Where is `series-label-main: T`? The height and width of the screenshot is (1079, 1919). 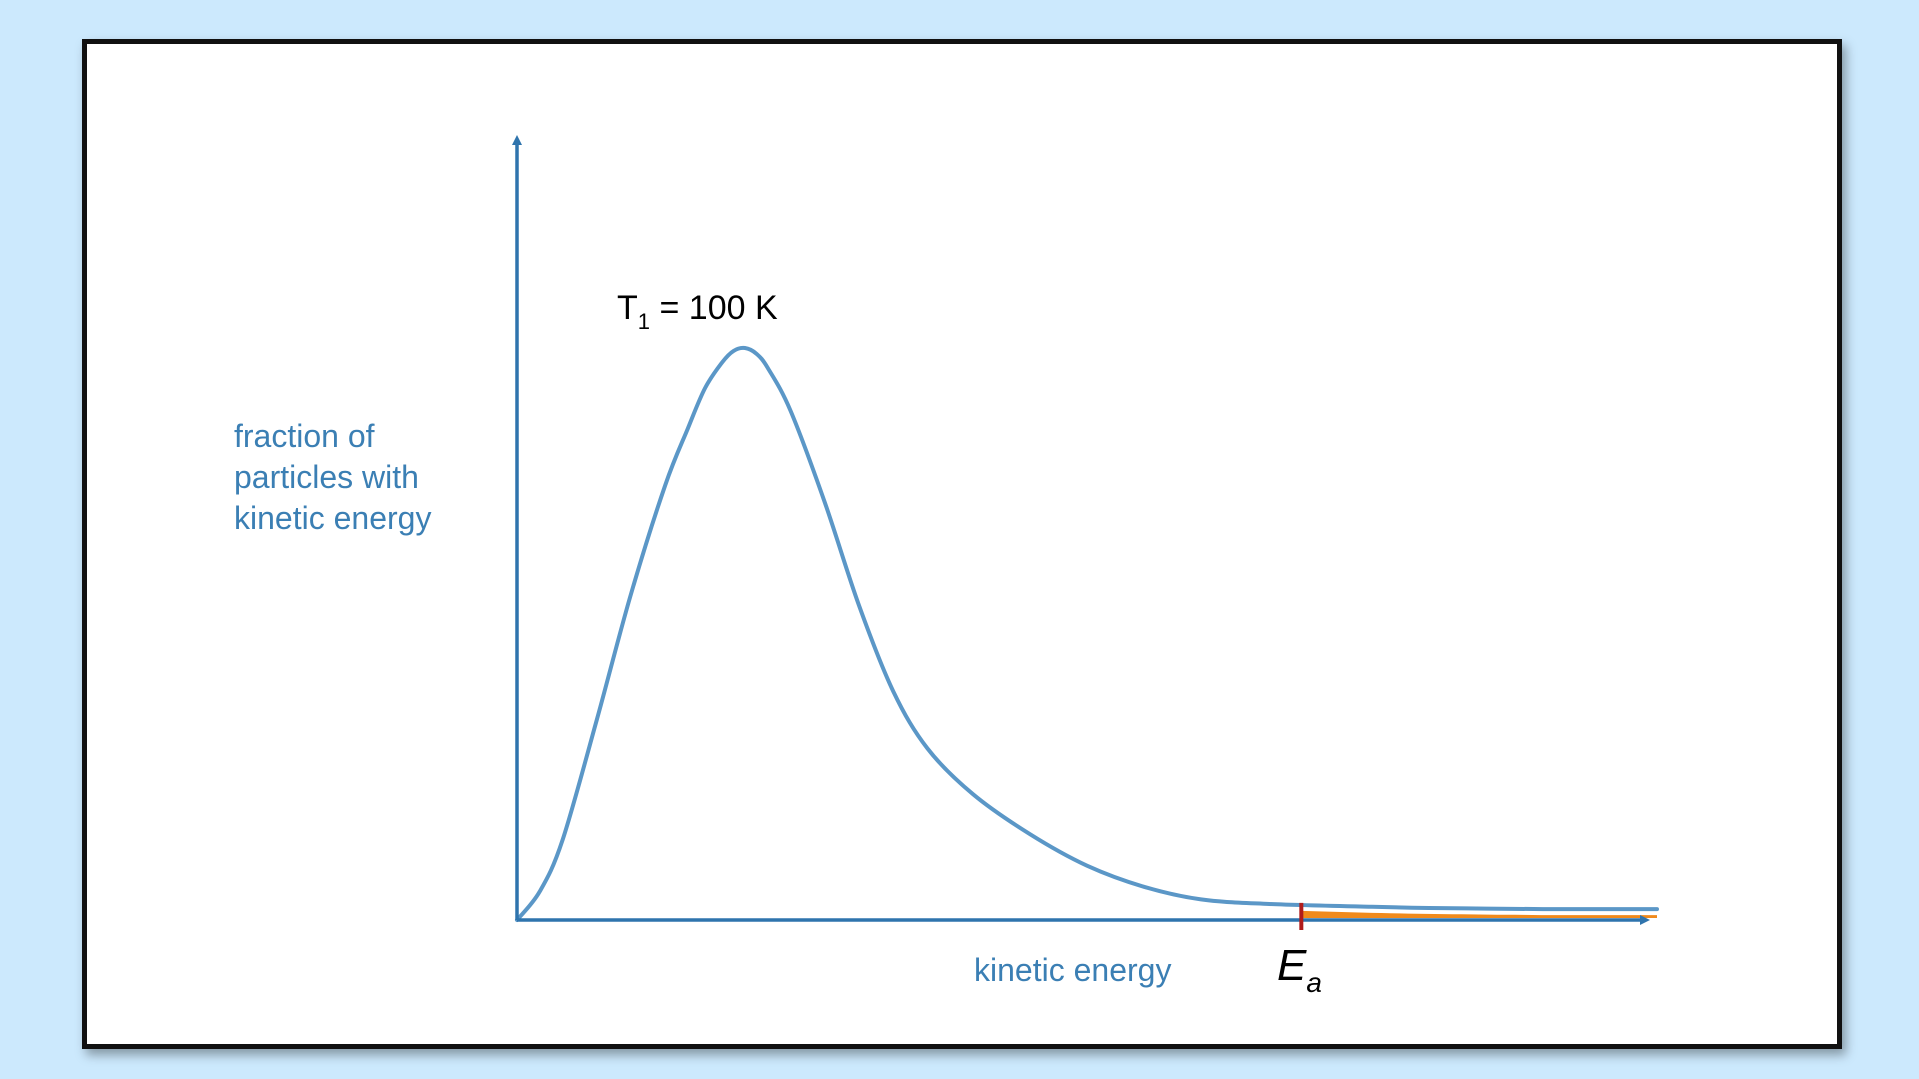 series-label-main: T is located at coordinates (627, 308).